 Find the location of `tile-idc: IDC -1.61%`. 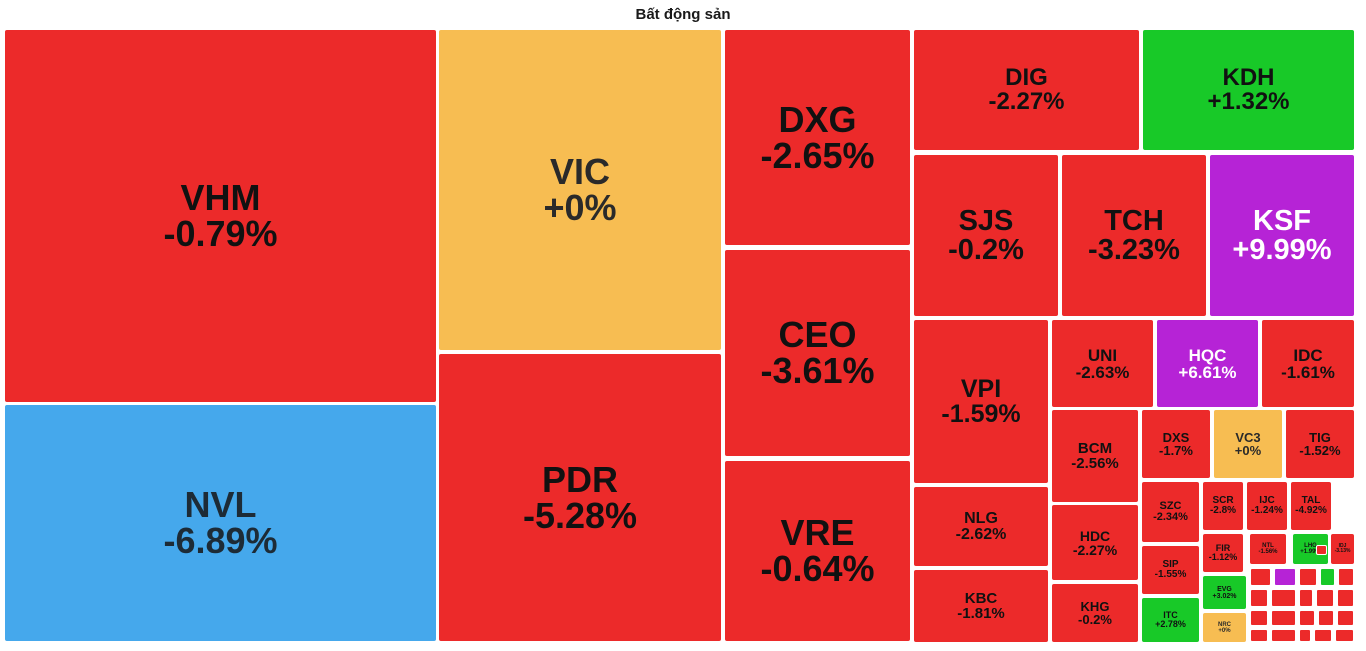

tile-idc: IDC -1.61% is located at coordinates (1308, 363).